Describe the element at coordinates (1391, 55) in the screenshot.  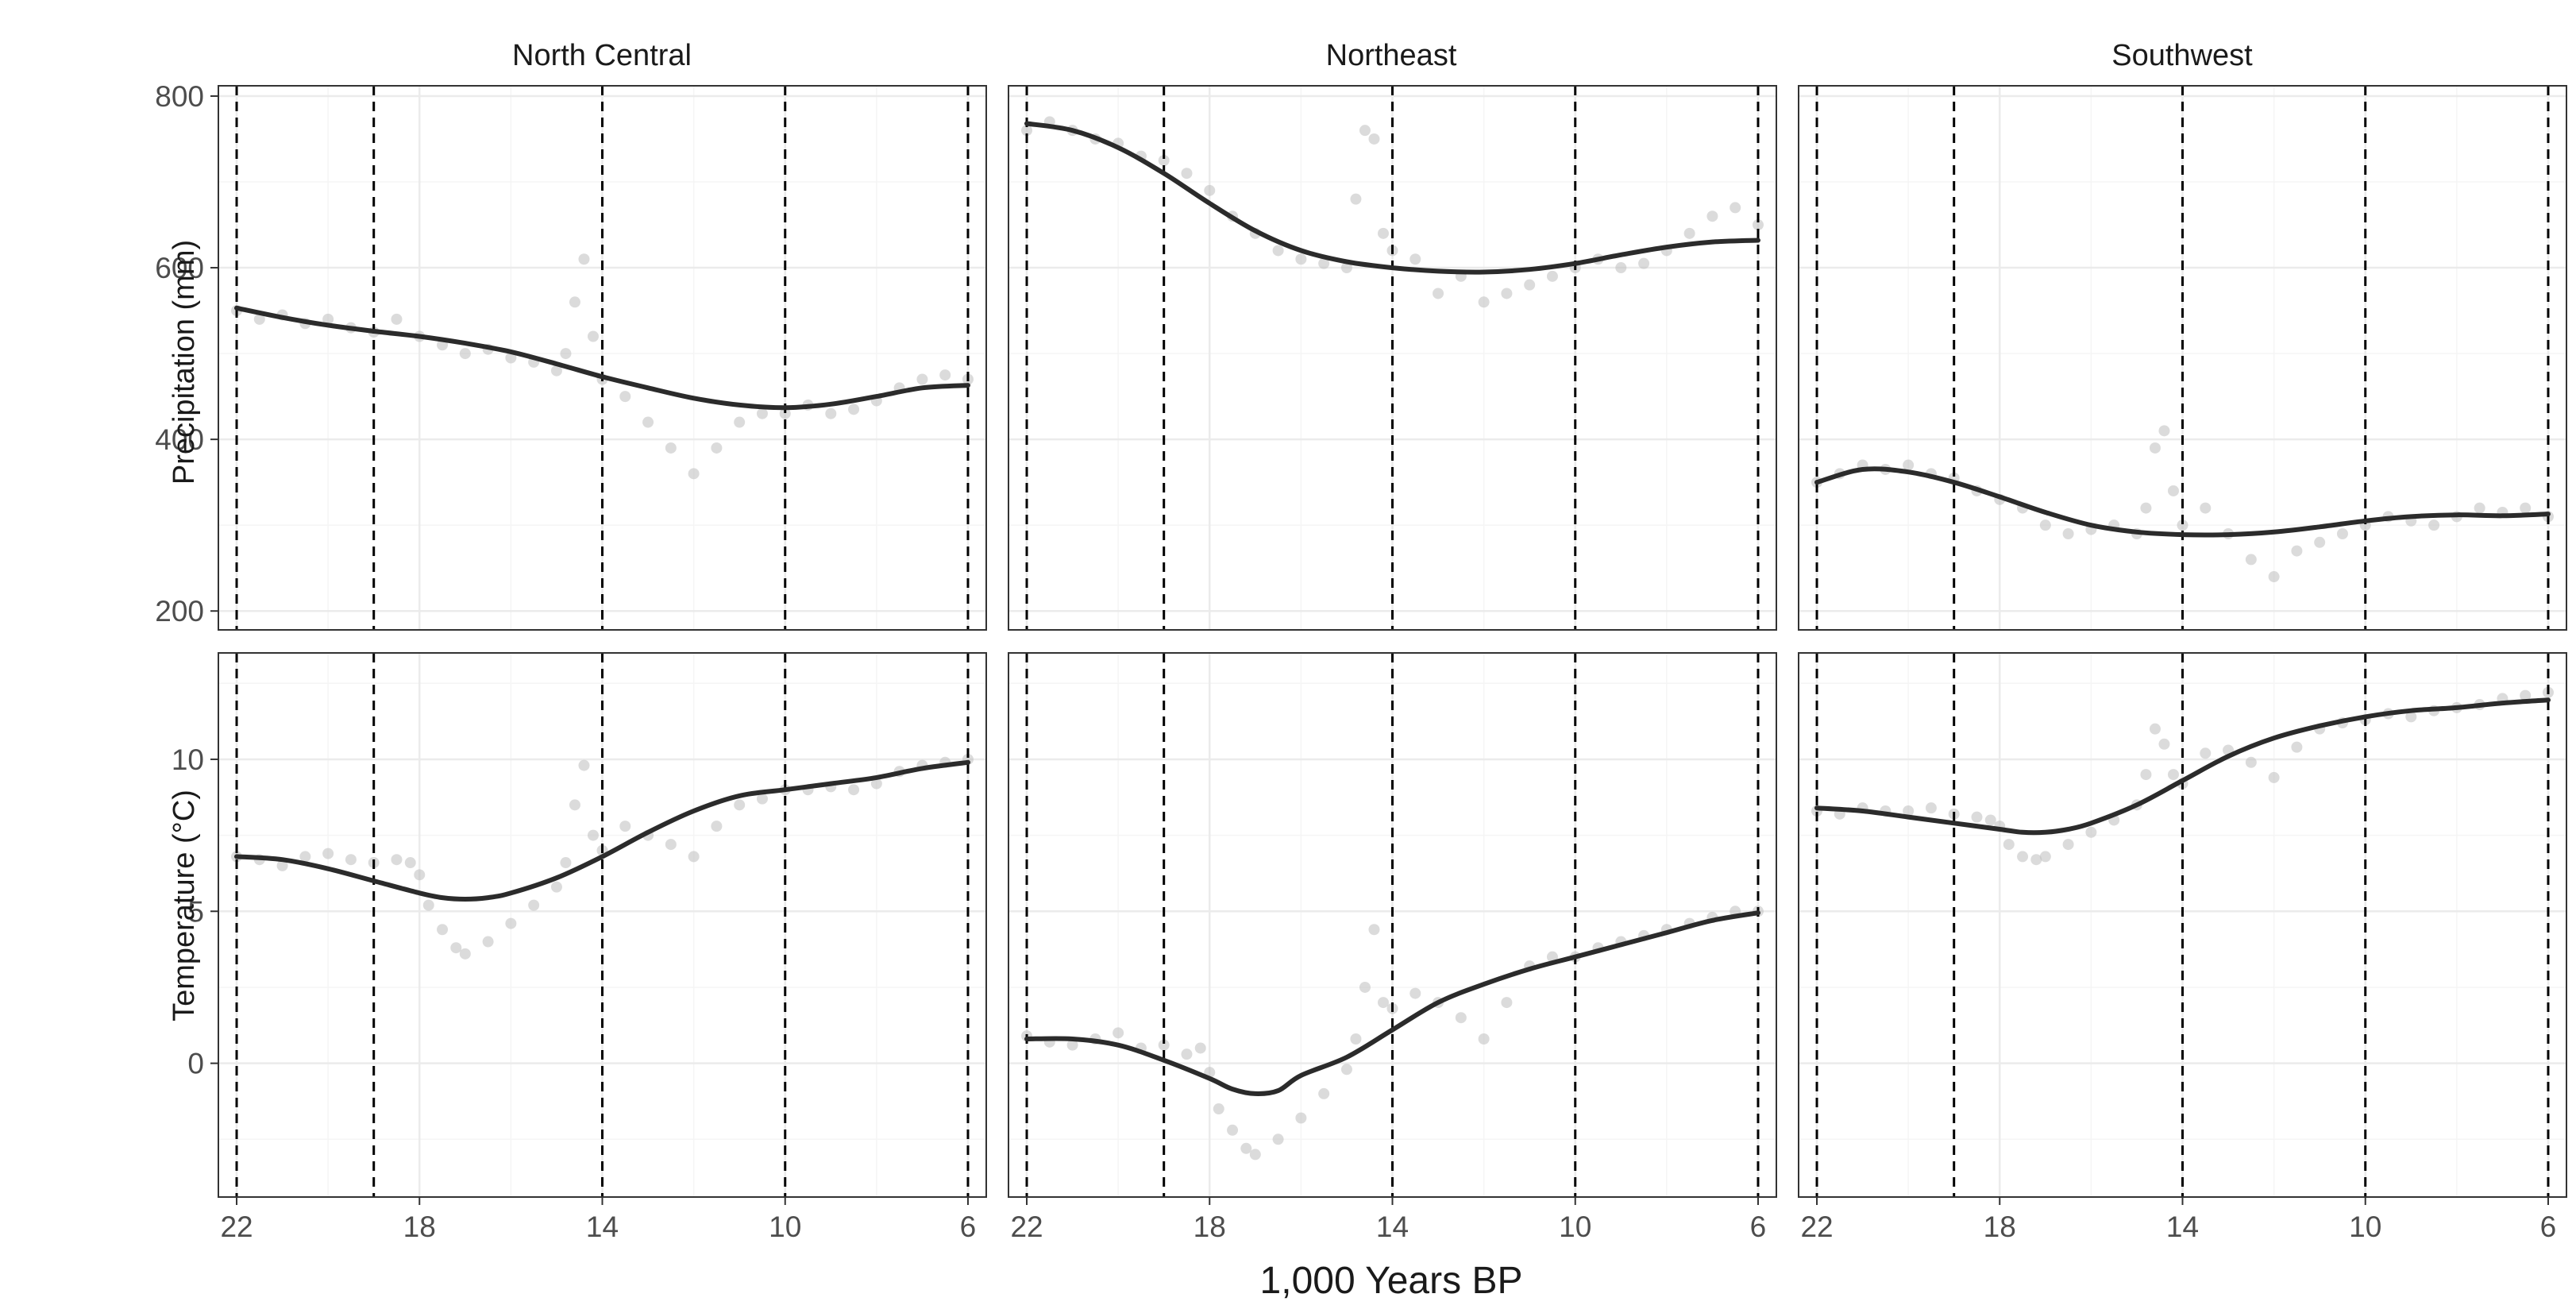
I see `facet-strip-northeast: Northeast` at that location.